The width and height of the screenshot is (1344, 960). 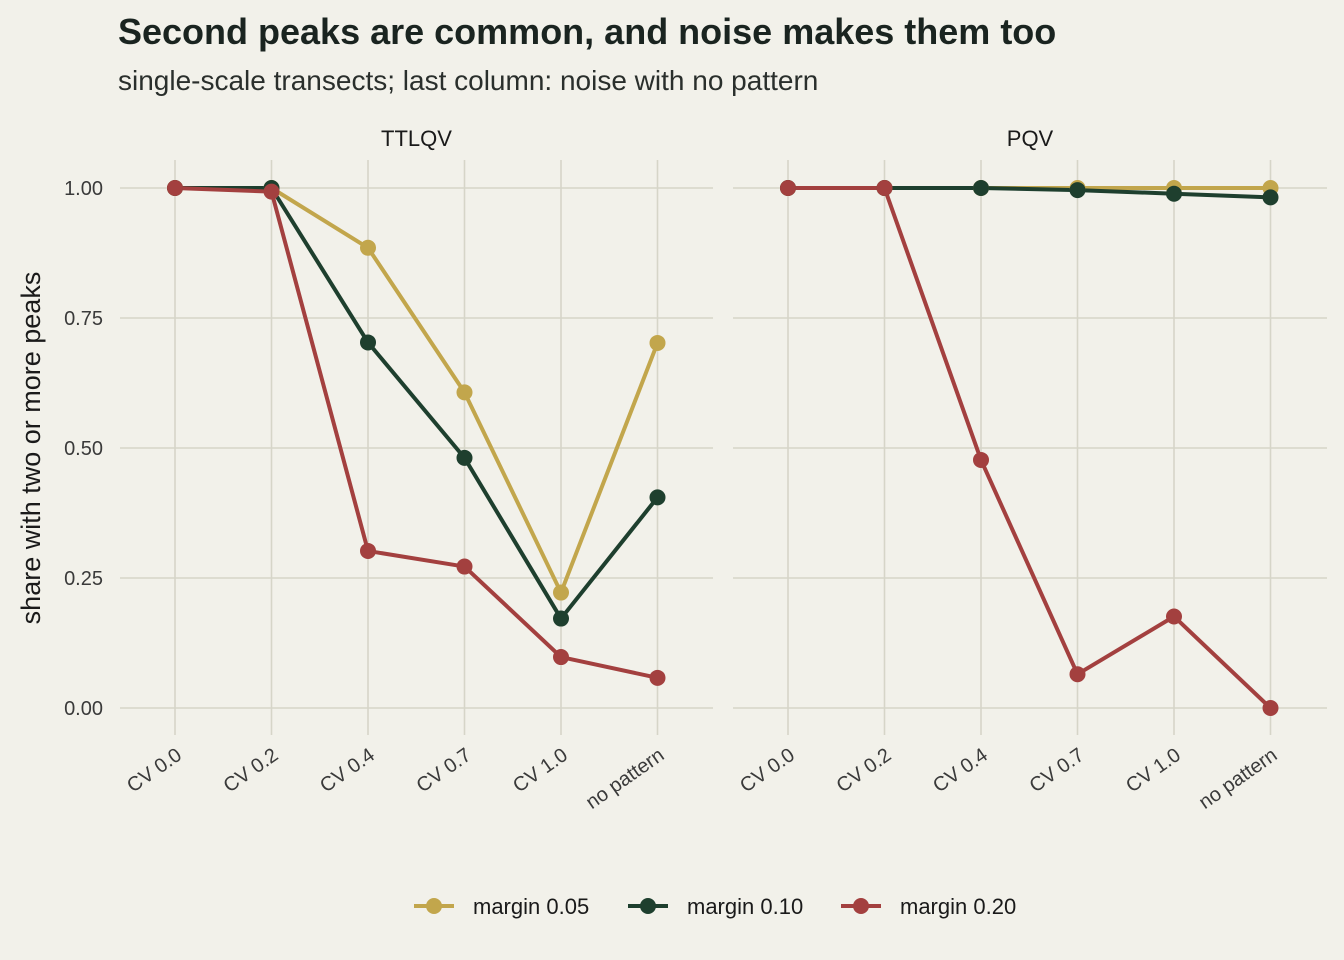 I want to click on y-tick-label: 0.75, so click(x=83, y=319).